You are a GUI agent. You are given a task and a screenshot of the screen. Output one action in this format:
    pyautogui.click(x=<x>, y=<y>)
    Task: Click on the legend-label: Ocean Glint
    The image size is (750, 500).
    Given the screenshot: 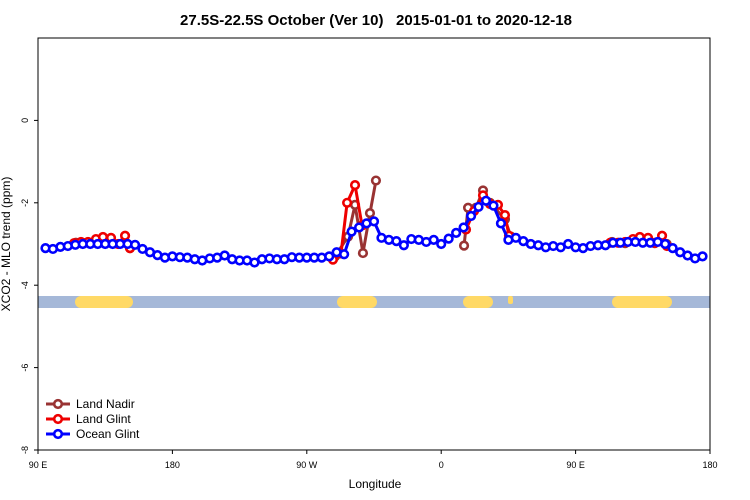 What is the action you would take?
    pyautogui.click(x=108, y=434)
    